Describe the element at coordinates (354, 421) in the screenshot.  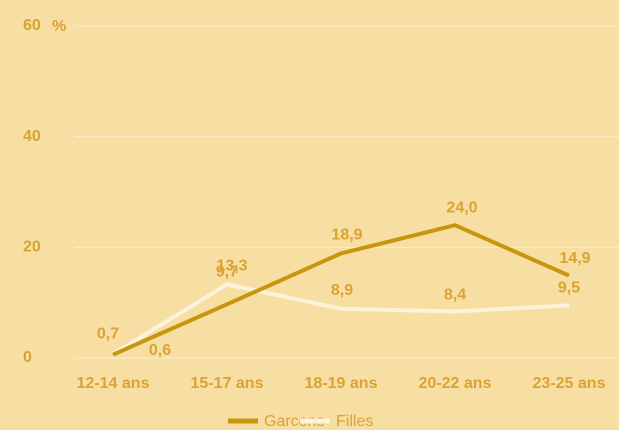
I see `legend-label: Filles` at that location.